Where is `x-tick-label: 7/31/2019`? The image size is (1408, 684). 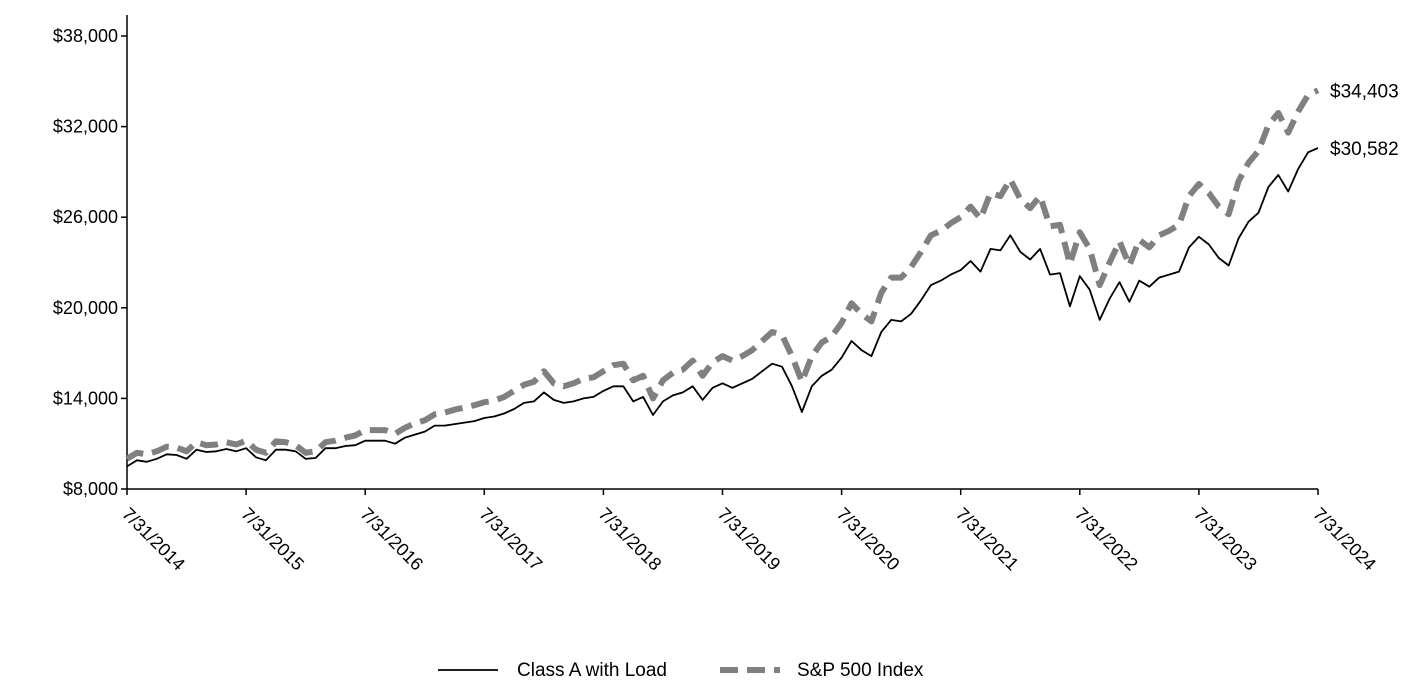
x-tick-label: 7/31/2019 is located at coordinates (749, 539).